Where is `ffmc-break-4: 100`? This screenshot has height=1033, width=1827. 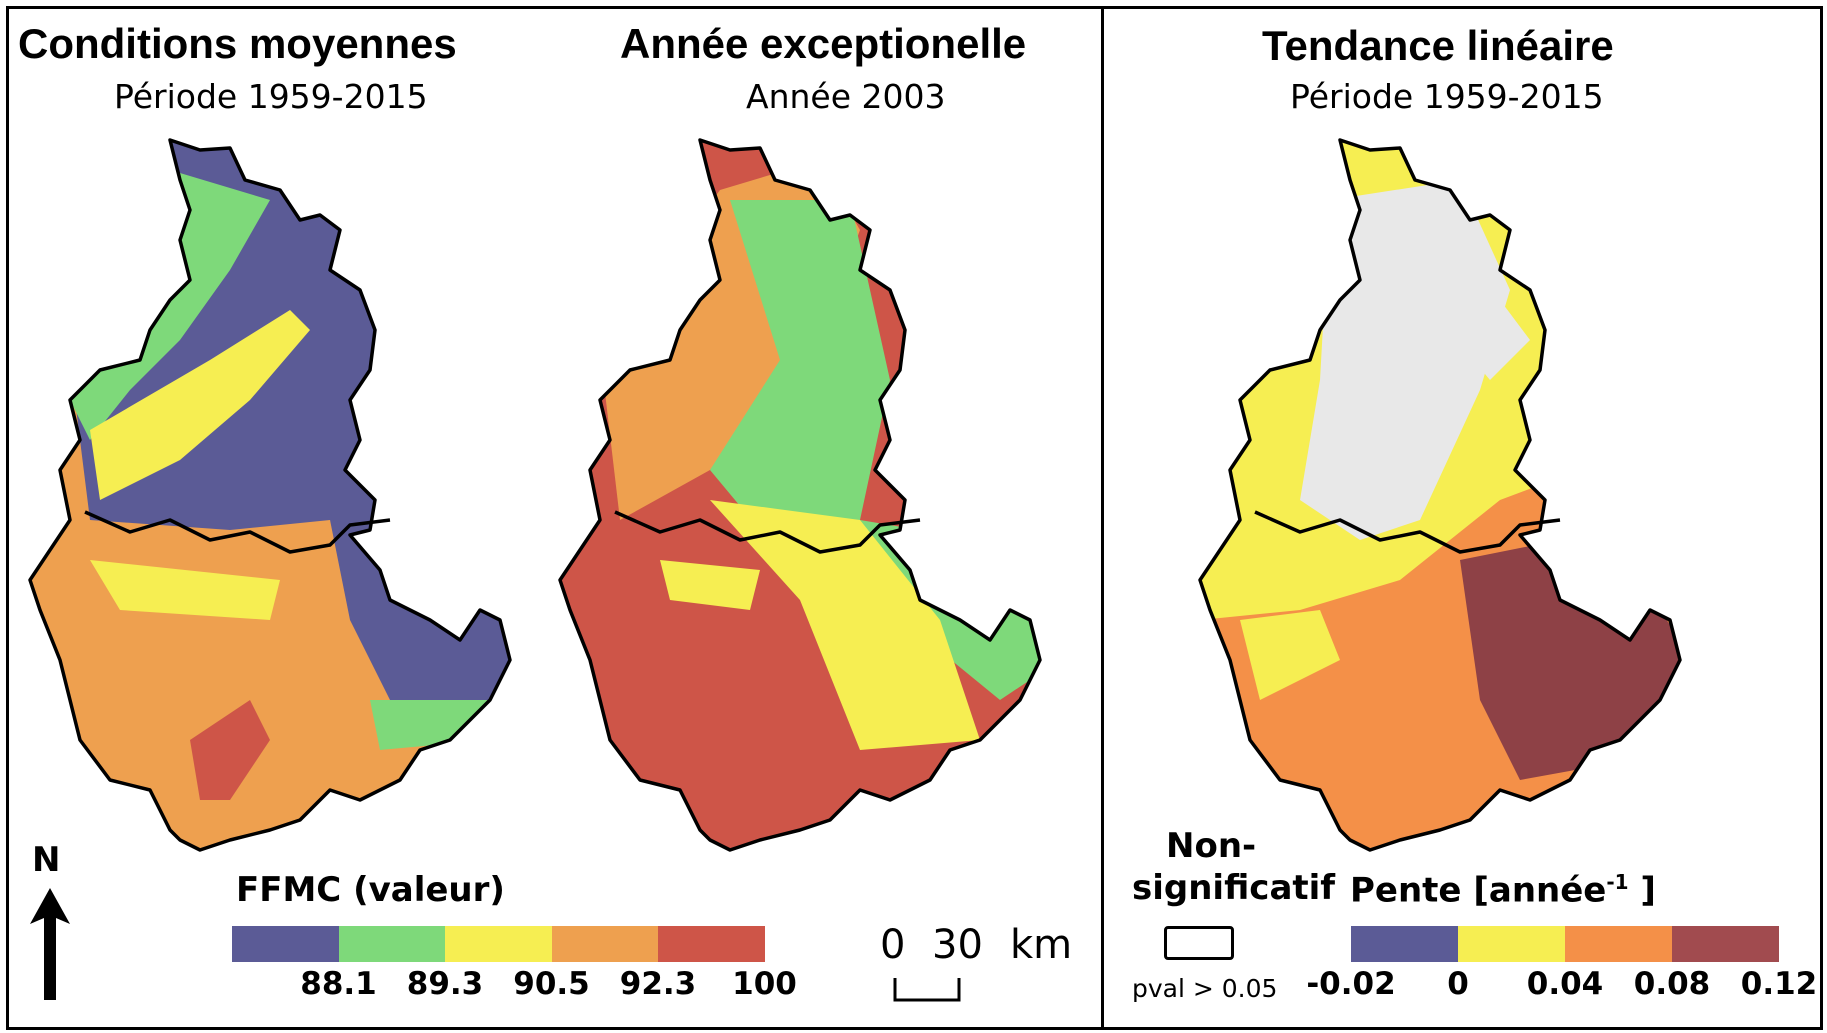
ffmc-break-4: 100 is located at coordinates (764, 984).